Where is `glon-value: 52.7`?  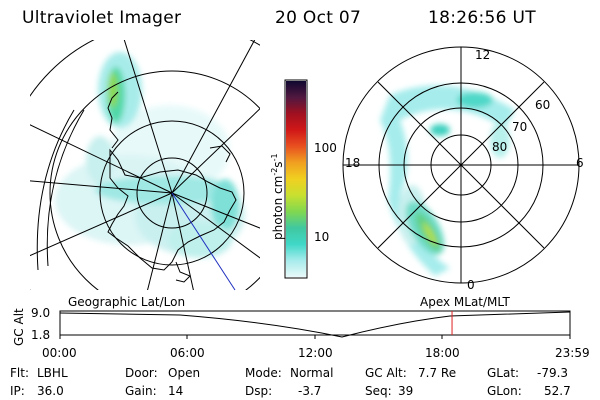 glon-value: 52.7 is located at coordinates (557, 391).